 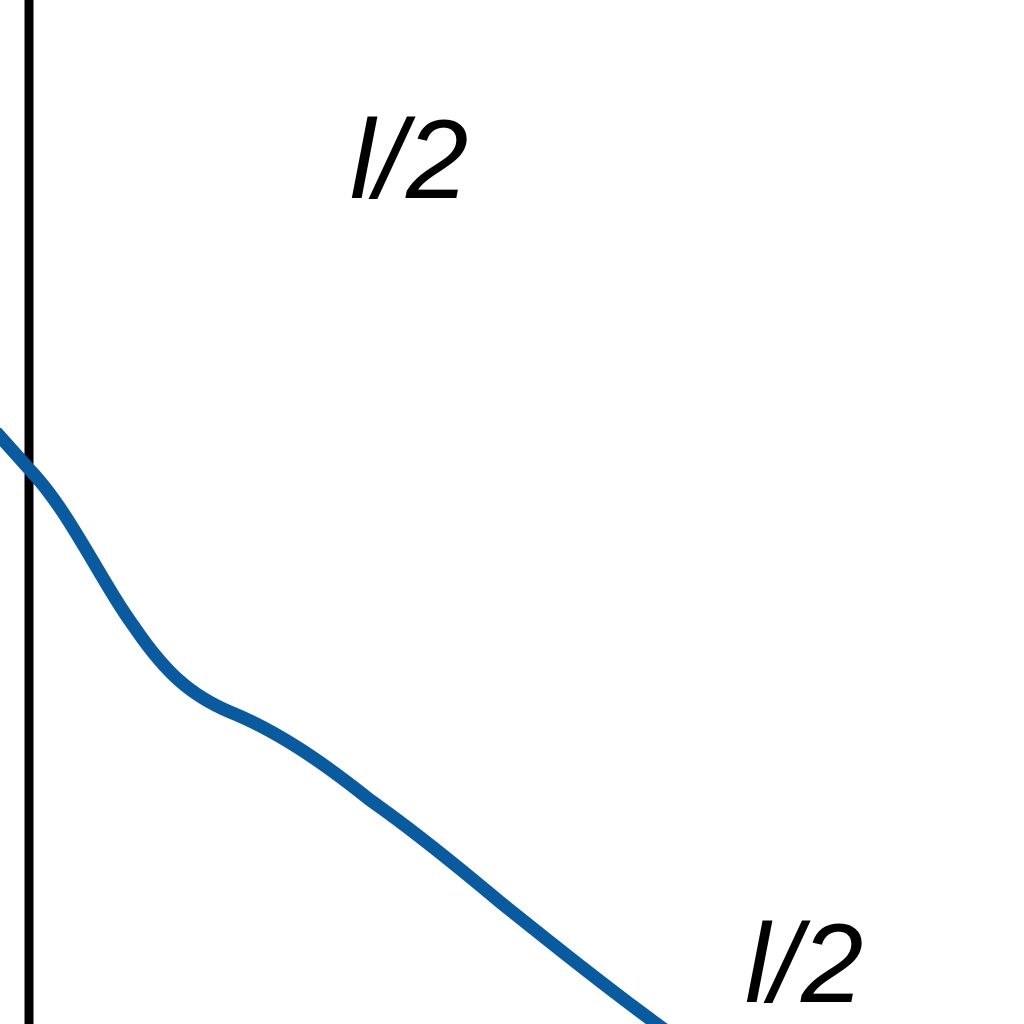 I want to click on label-top: l/2, so click(x=409, y=159).